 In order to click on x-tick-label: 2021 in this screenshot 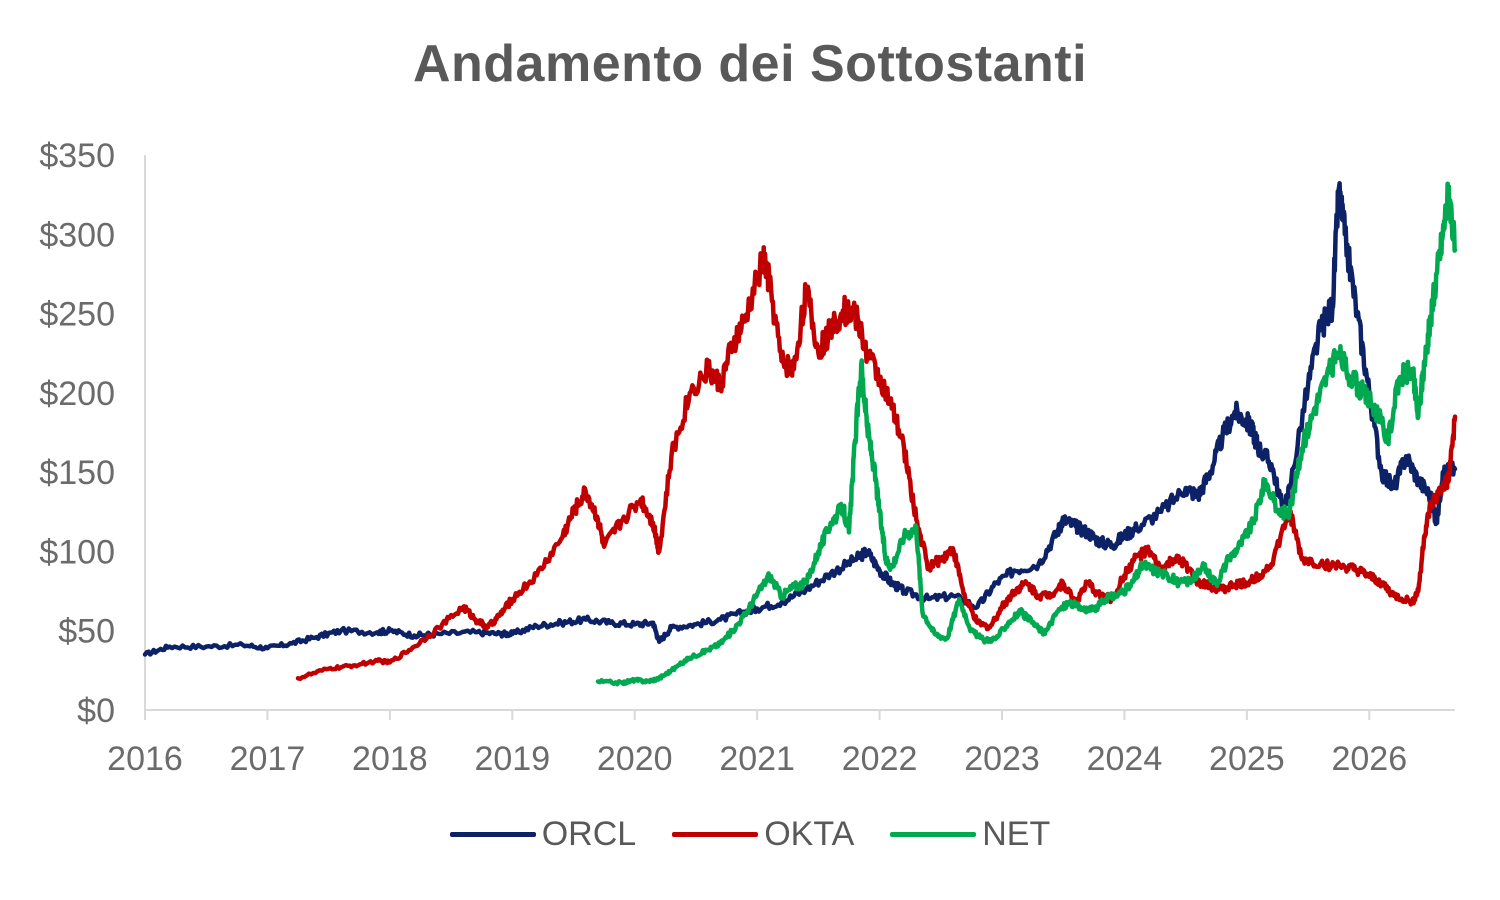, I will do `click(757, 759)`.